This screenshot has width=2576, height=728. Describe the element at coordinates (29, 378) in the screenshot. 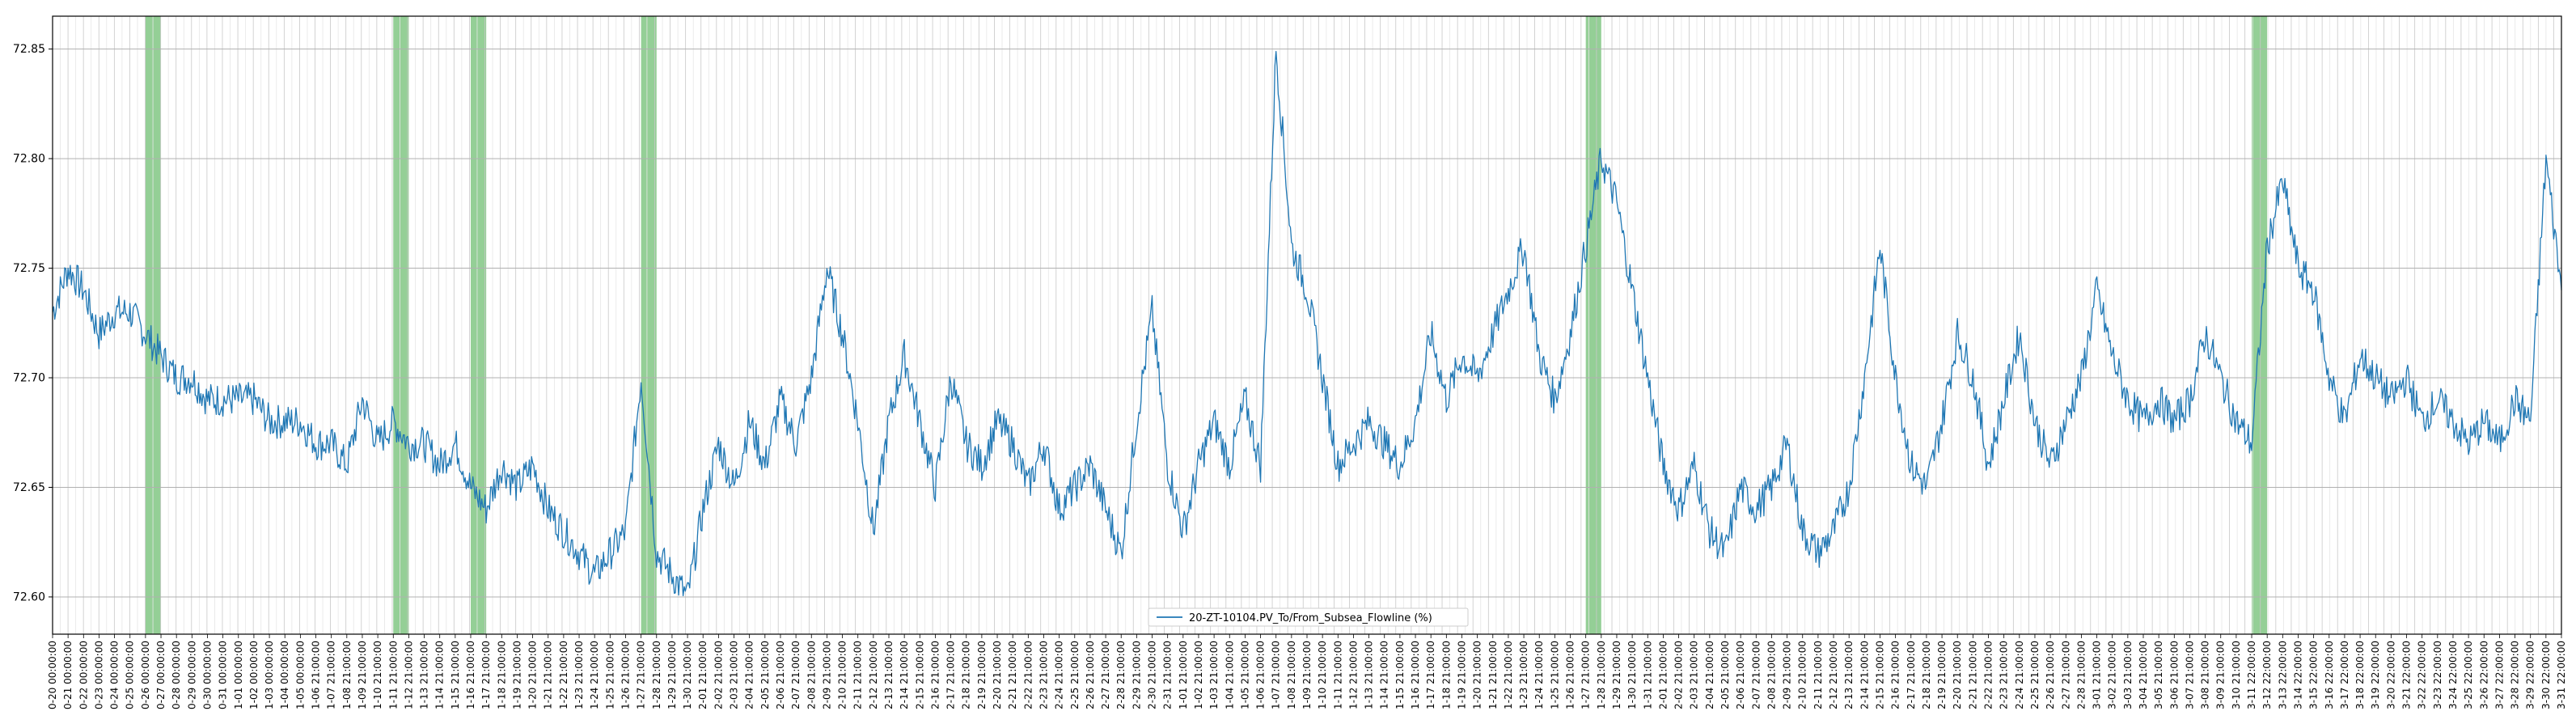

I see `y-tick-label: 72.70` at that location.